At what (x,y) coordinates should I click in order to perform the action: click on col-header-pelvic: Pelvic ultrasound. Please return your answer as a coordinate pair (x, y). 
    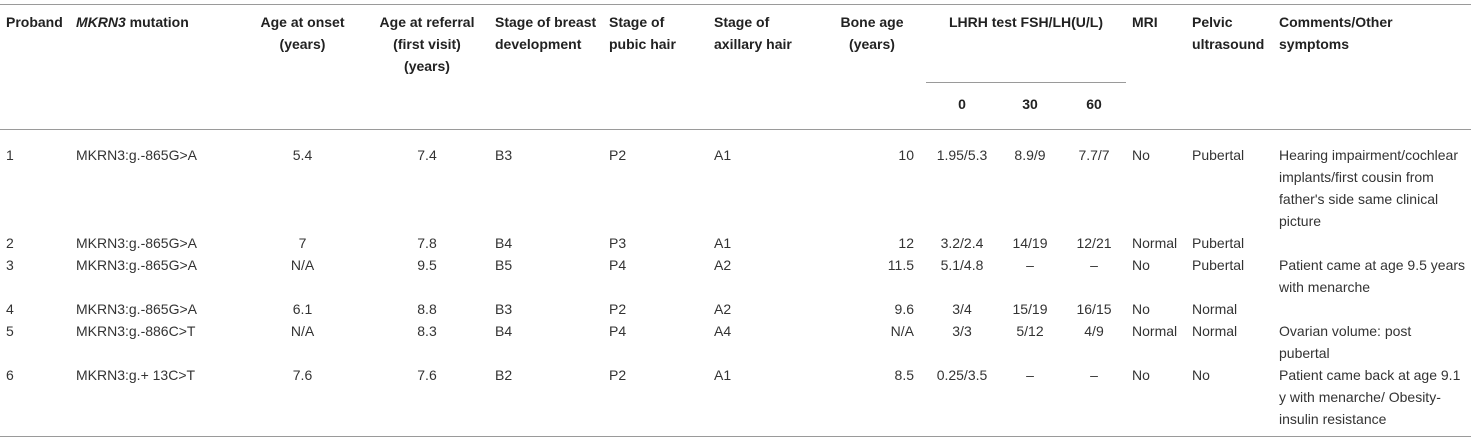
    Looking at the image, I should click on (1228, 33).